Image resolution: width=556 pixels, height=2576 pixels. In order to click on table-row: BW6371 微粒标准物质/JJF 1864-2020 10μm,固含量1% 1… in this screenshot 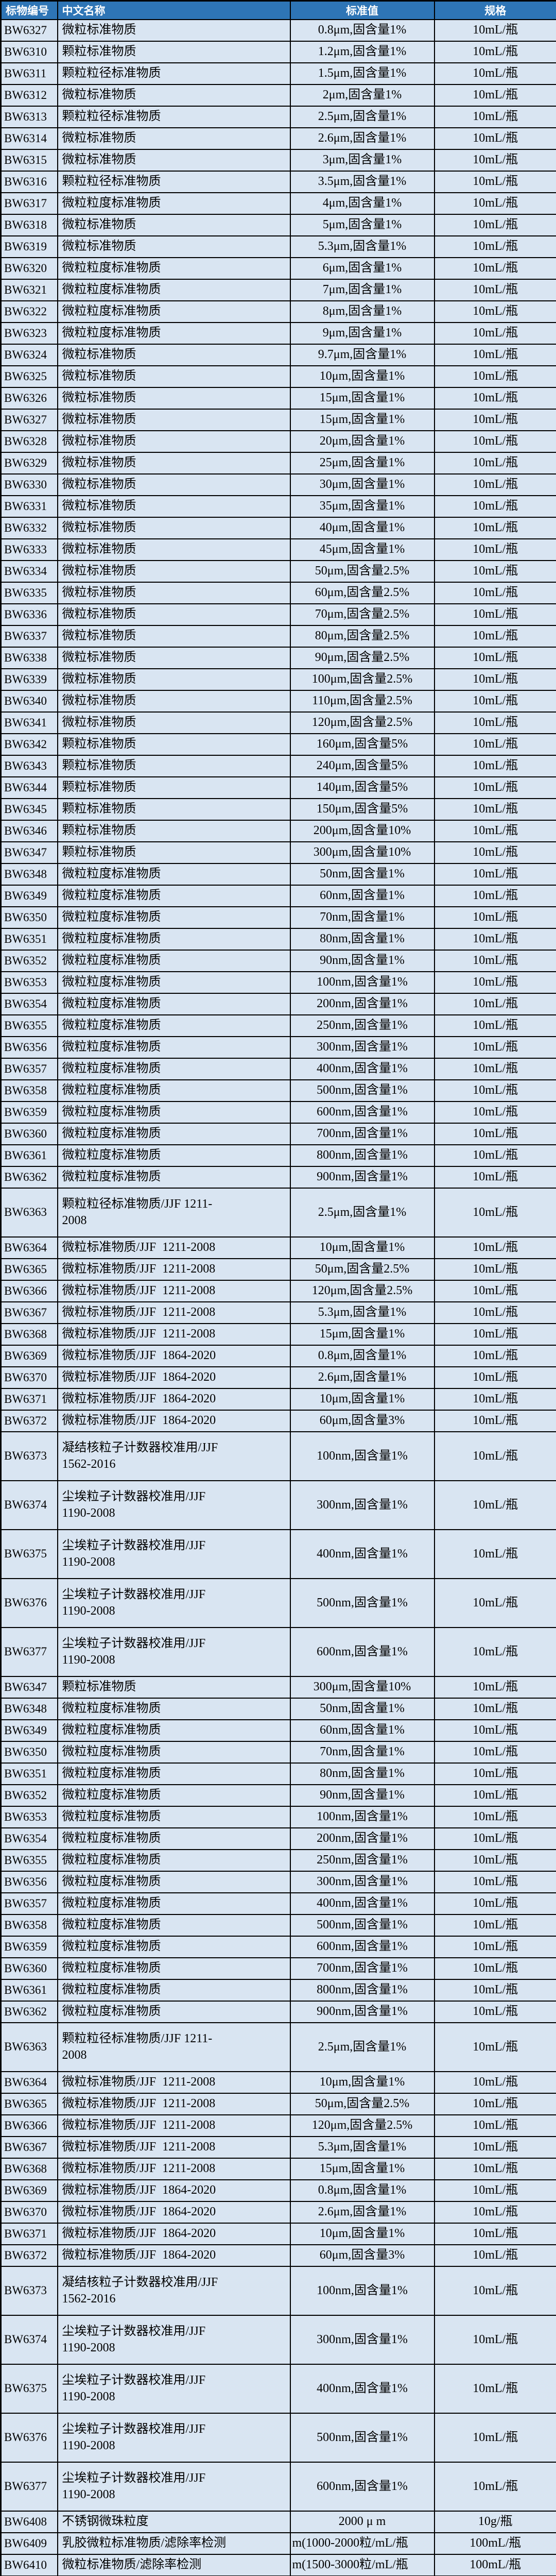, I will do `click(278, 1399)`.